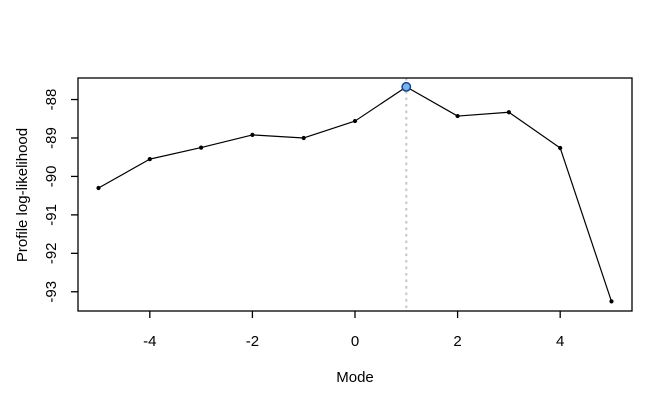 This screenshot has height=409, width=672. Describe the element at coordinates (51, 138) in the screenshot. I see `y-tick-label: -89` at that location.